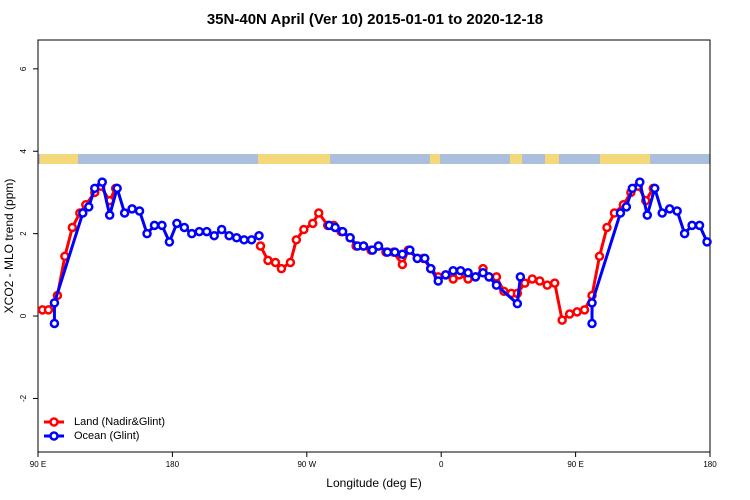 The image size is (750, 500). Describe the element at coordinates (9, 246) in the screenshot. I see `y-axis-label: XCO2 - MLO trend (ppm)` at that location.